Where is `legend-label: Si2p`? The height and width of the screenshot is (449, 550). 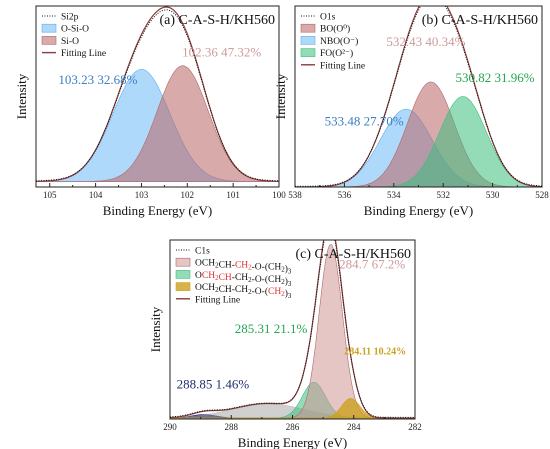
legend-label: Si2p is located at coordinates (70, 18).